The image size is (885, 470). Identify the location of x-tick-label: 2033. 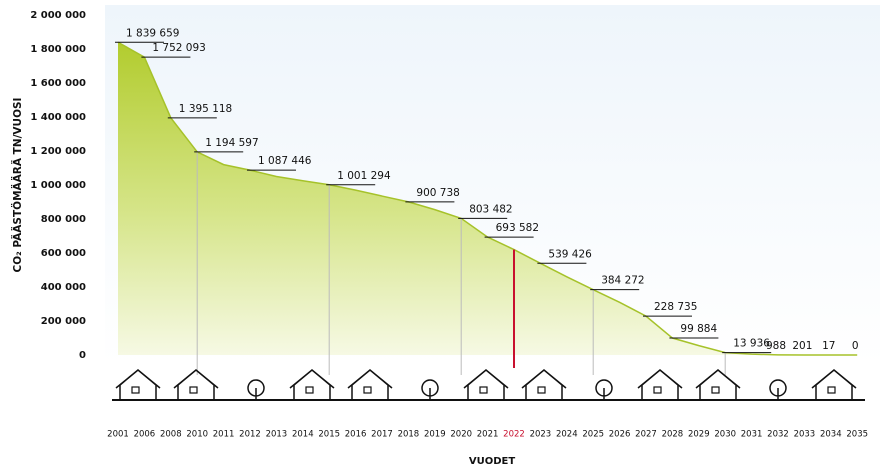
(805, 435).